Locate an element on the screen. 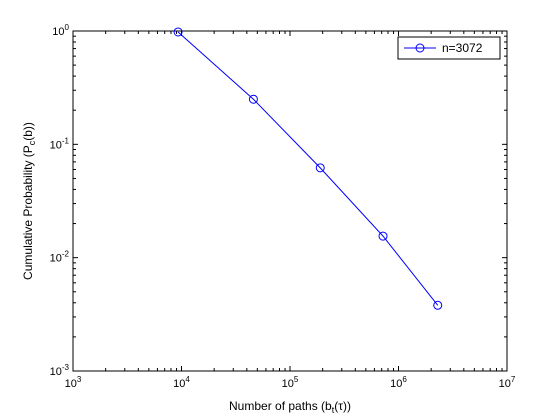 This screenshot has height=420, width=560. x-tick-label: 10⁷ is located at coordinates (507, 382).